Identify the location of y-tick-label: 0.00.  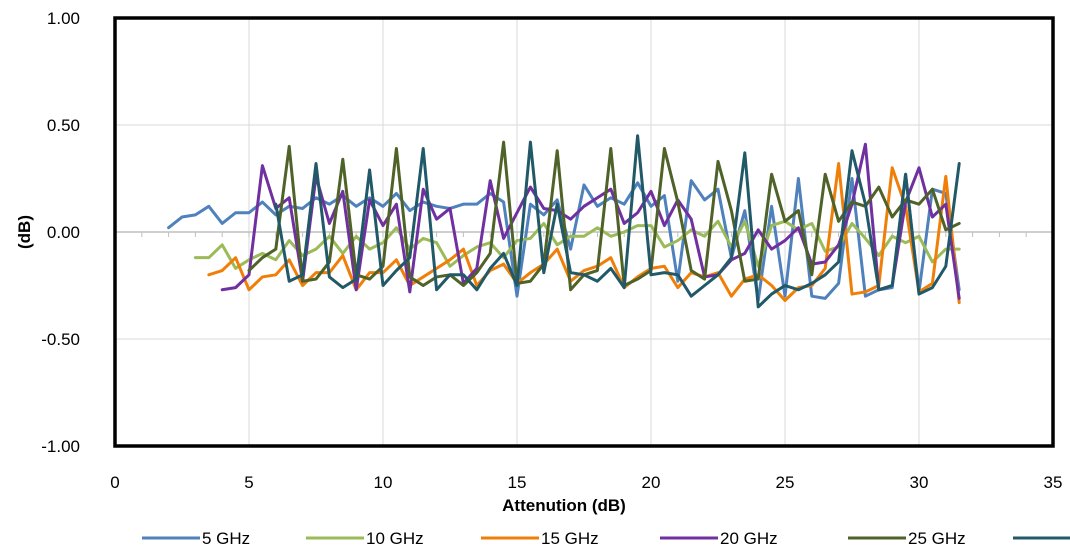
(63, 232).